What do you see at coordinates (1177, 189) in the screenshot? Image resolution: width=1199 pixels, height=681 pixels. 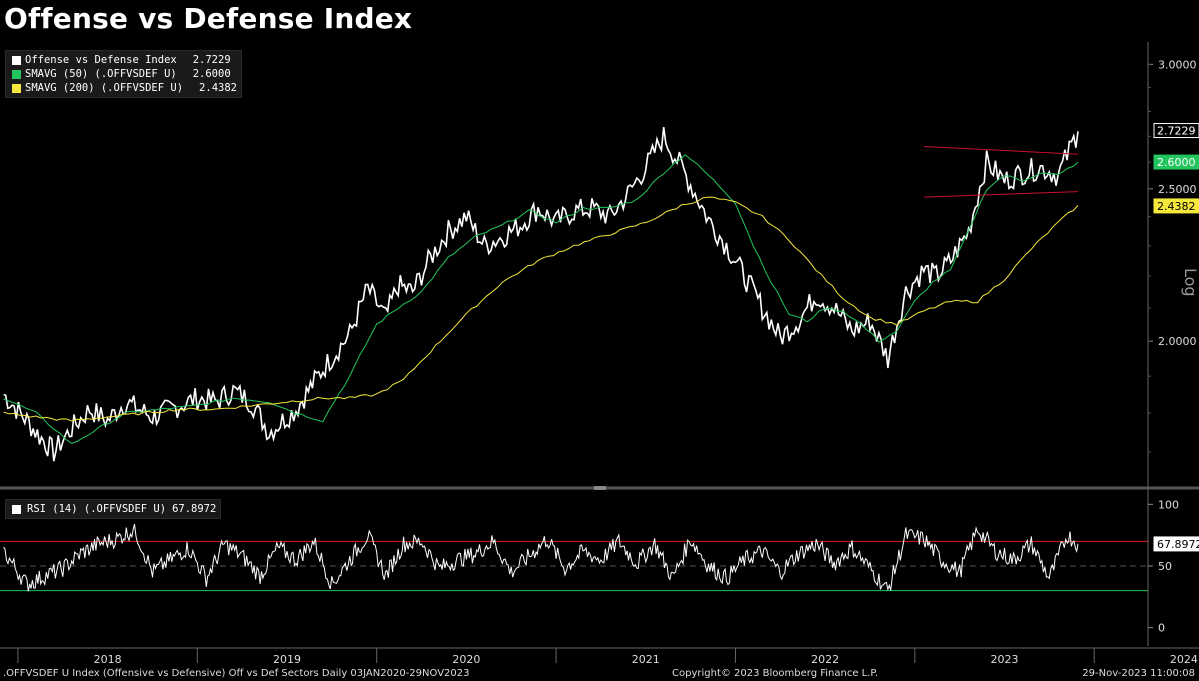 I see `y-tick-label: 2.5000` at bounding box center [1177, 189].